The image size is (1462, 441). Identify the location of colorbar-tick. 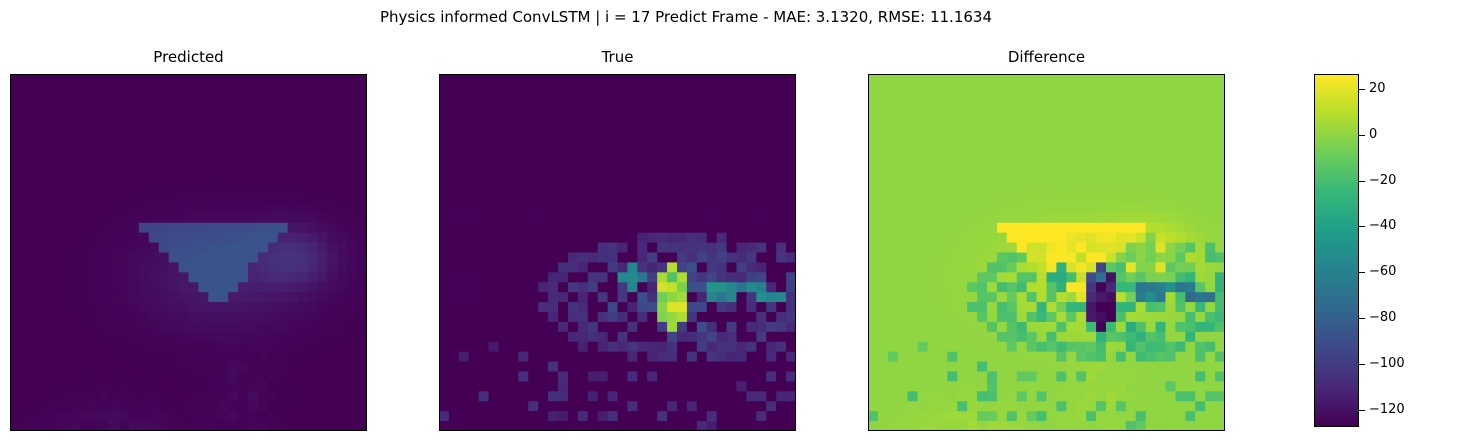
(1362, 273).